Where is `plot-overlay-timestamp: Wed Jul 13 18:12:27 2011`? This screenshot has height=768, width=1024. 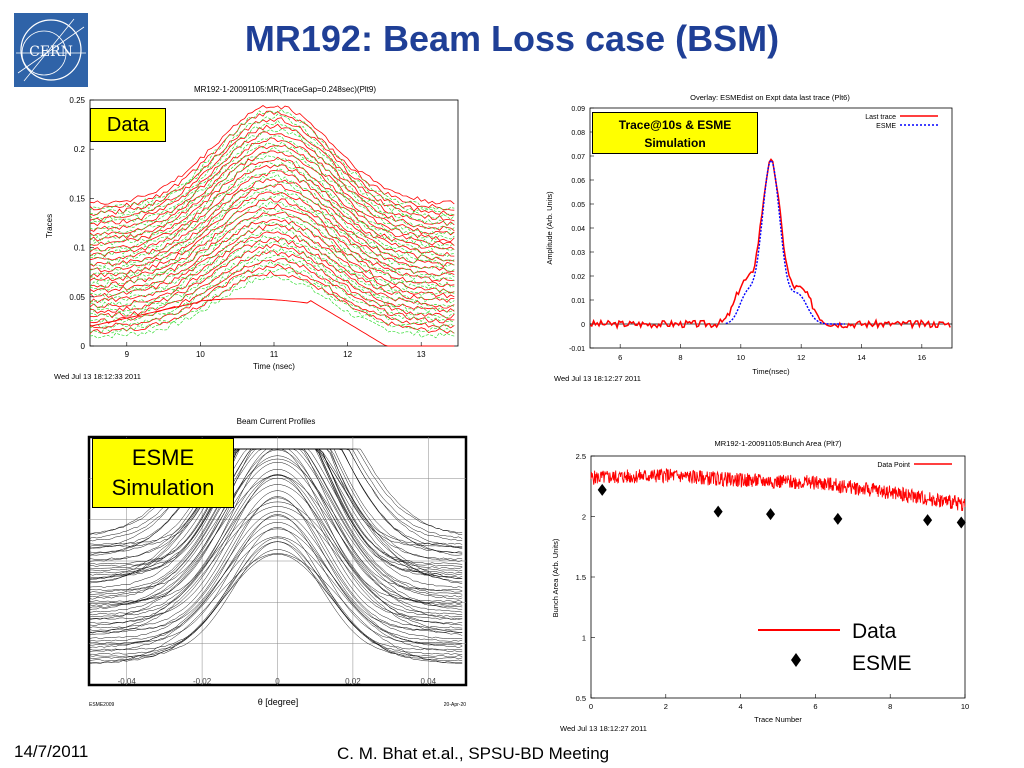
plot-overlay-timestamp: Wed Jul 13 18:12:27 2011 is located at coordinates (597, 378).